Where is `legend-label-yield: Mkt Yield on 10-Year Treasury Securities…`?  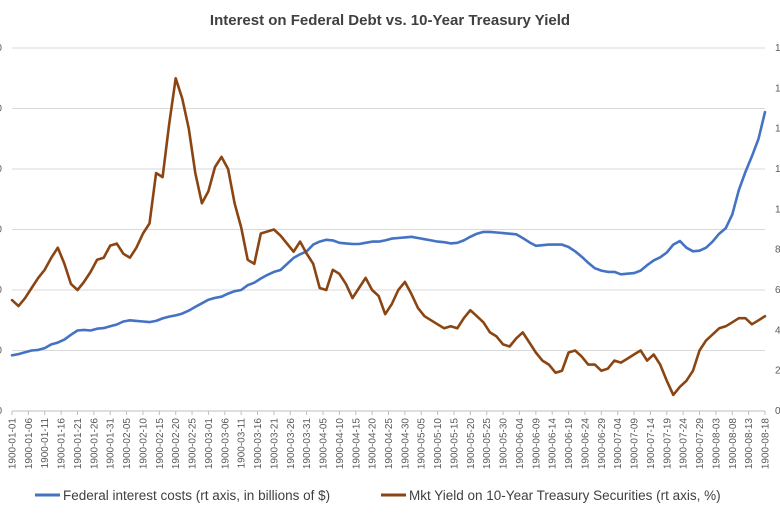
legend-label-yield: Mkt Yield on 10-Year Treasury Securities… is located at coordinates (565, 495).